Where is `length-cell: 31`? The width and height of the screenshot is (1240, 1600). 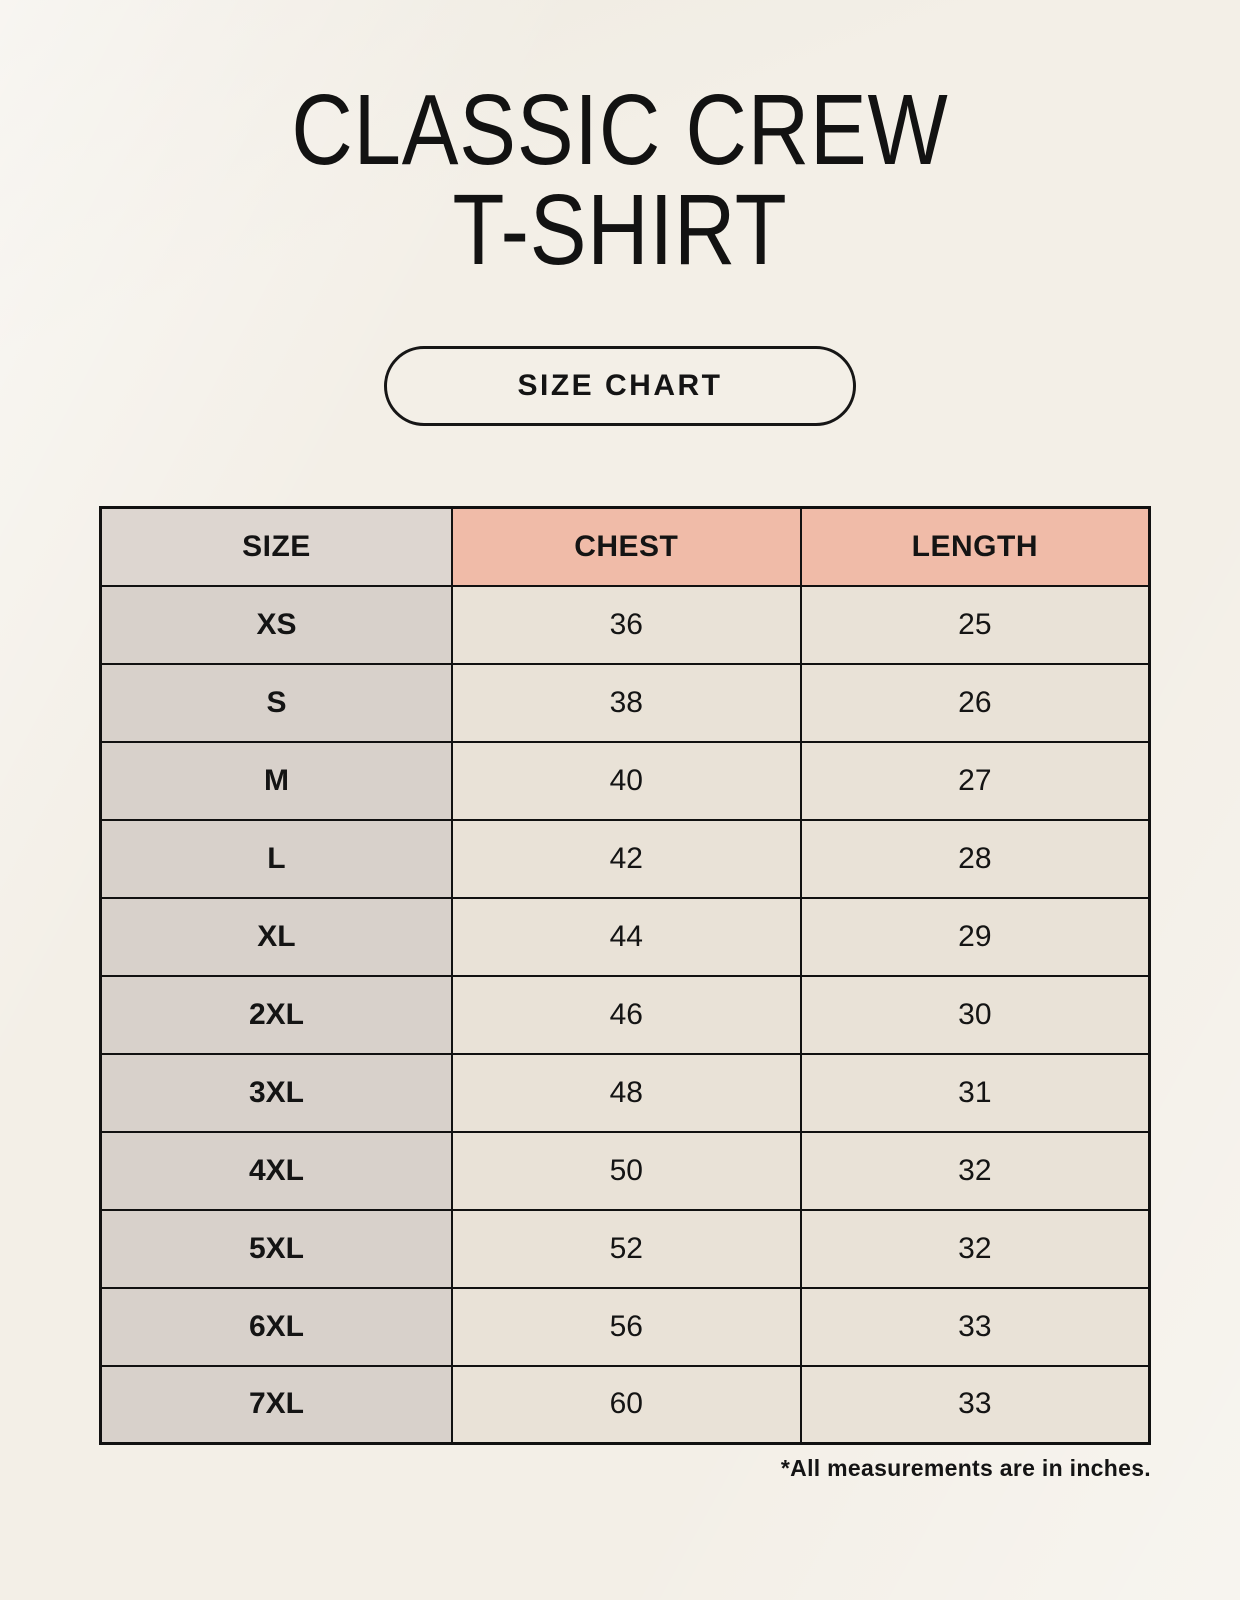 length-cell: 31 is located at coordinates (975, 1092).